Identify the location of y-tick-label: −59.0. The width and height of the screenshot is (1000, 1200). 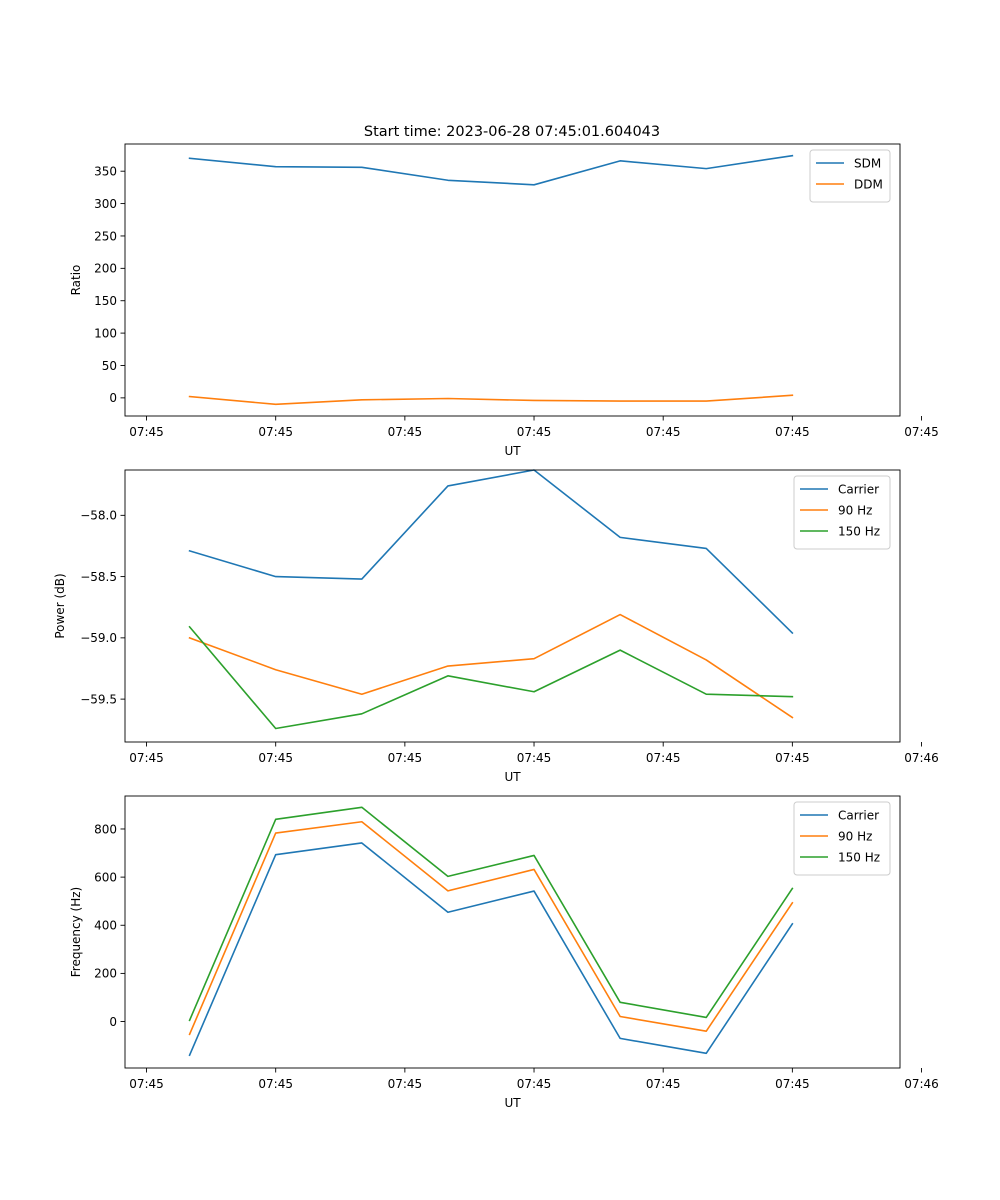
(98, 638).